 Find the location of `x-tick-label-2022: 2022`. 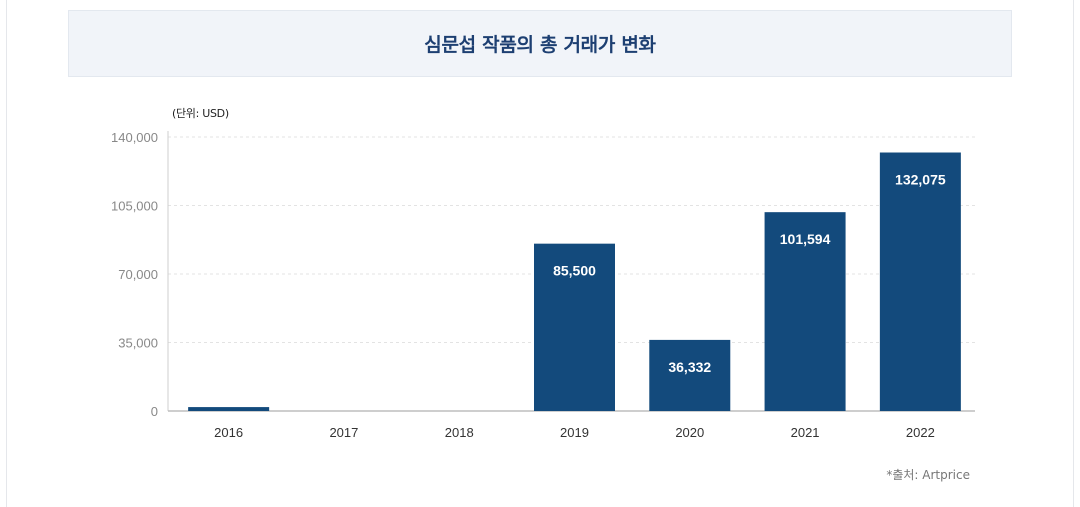

x-tick-label-2022: 2022 is located at coordinates (920, 432).